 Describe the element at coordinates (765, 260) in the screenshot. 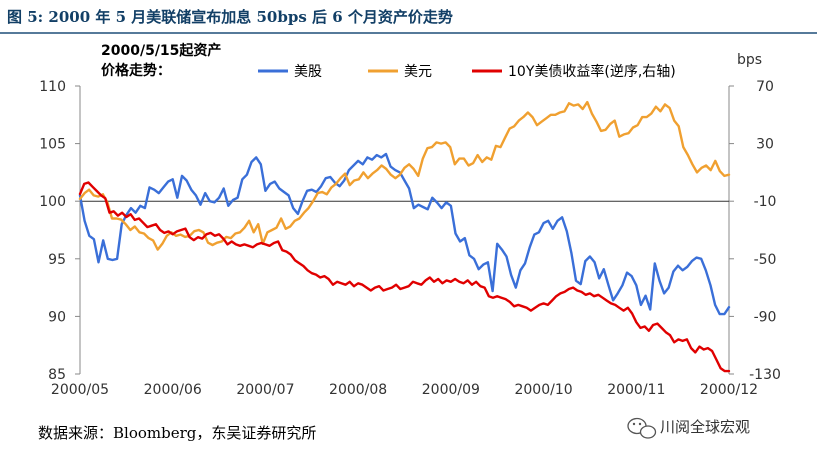

I see `right-axis-tick-label: -50` at that location.